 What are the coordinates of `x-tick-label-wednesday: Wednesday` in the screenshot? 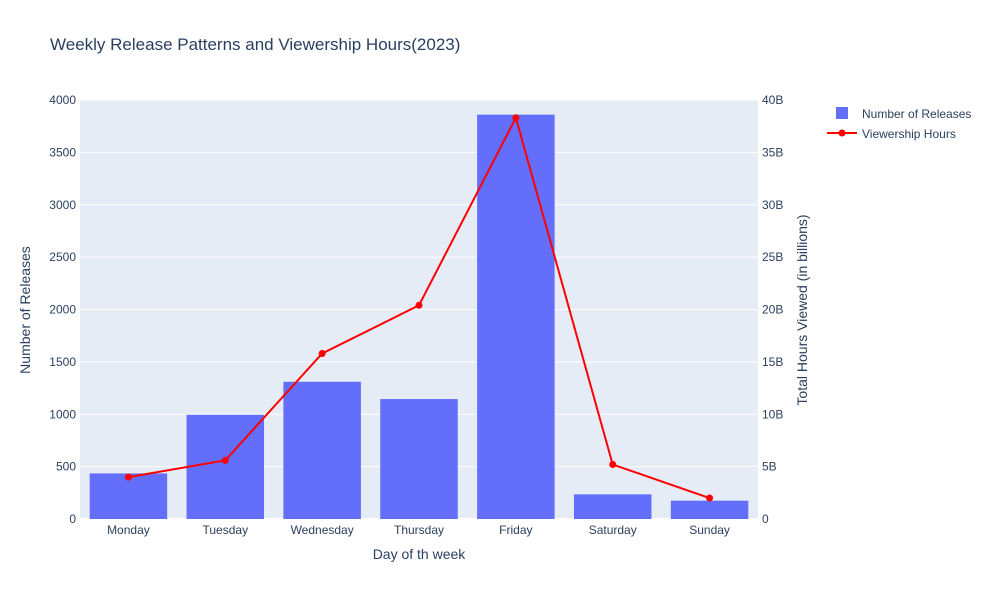 It's located at (322, 530).